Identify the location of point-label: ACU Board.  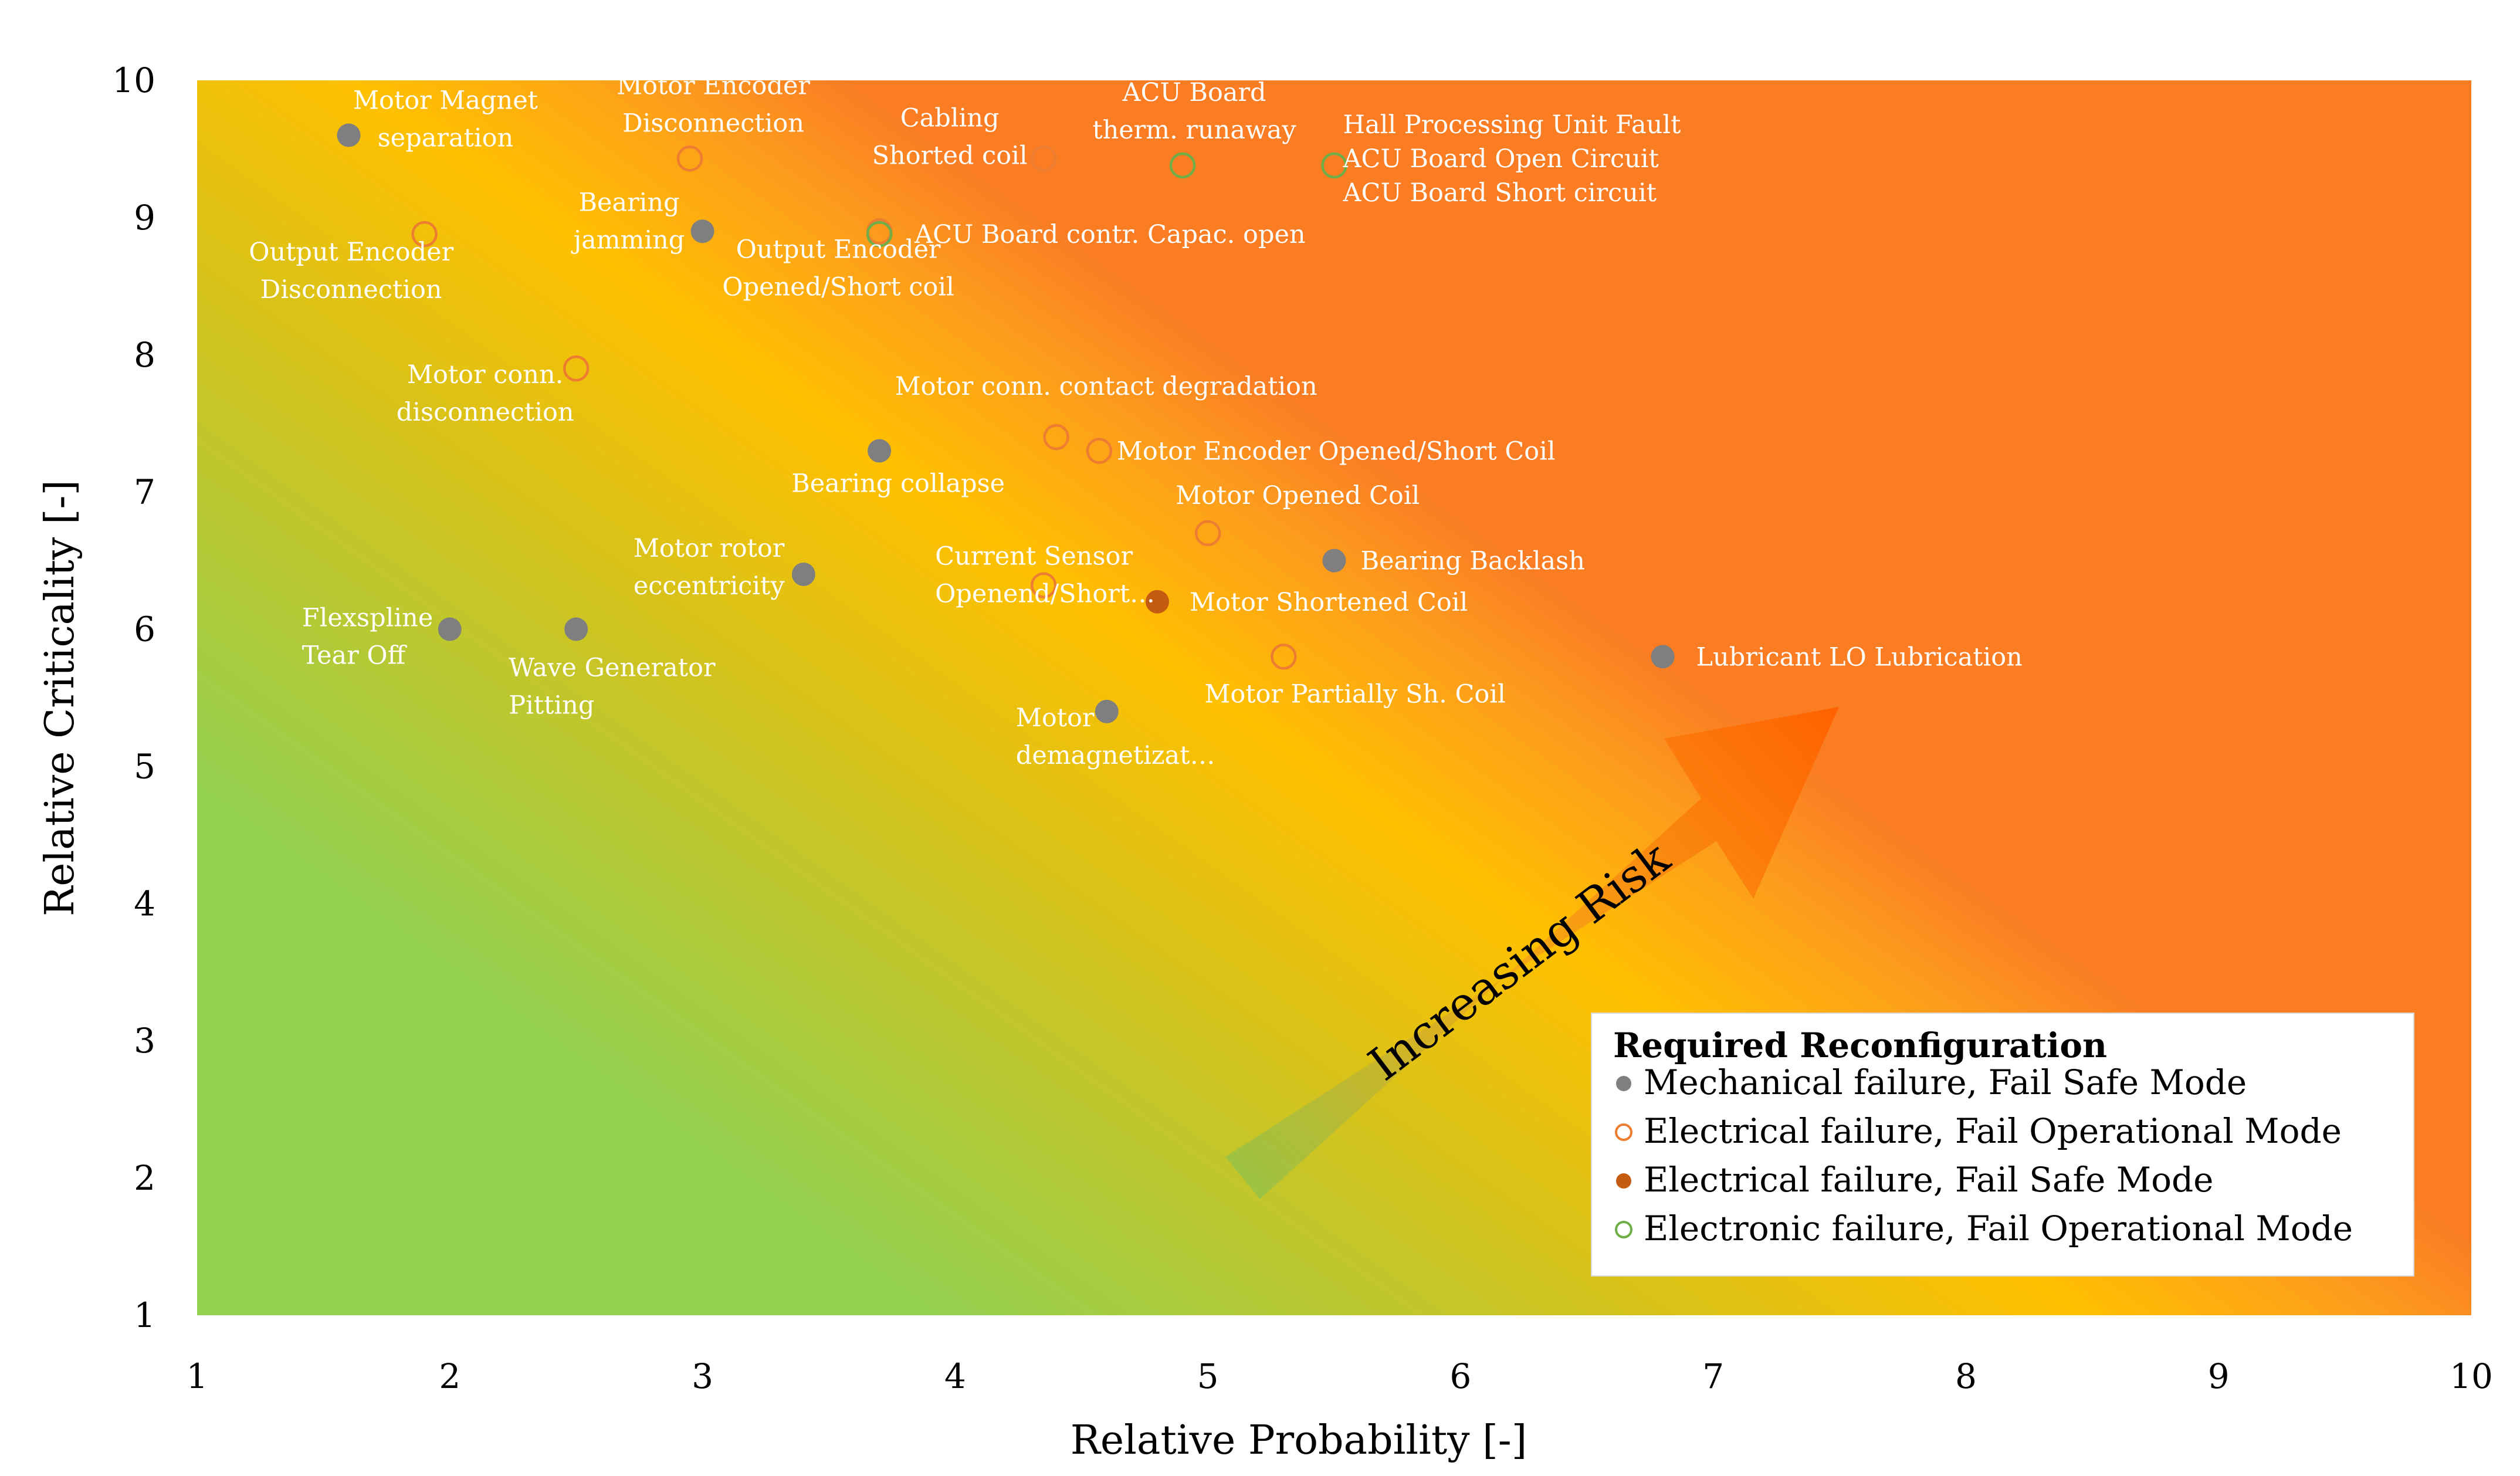
(1194, 92).